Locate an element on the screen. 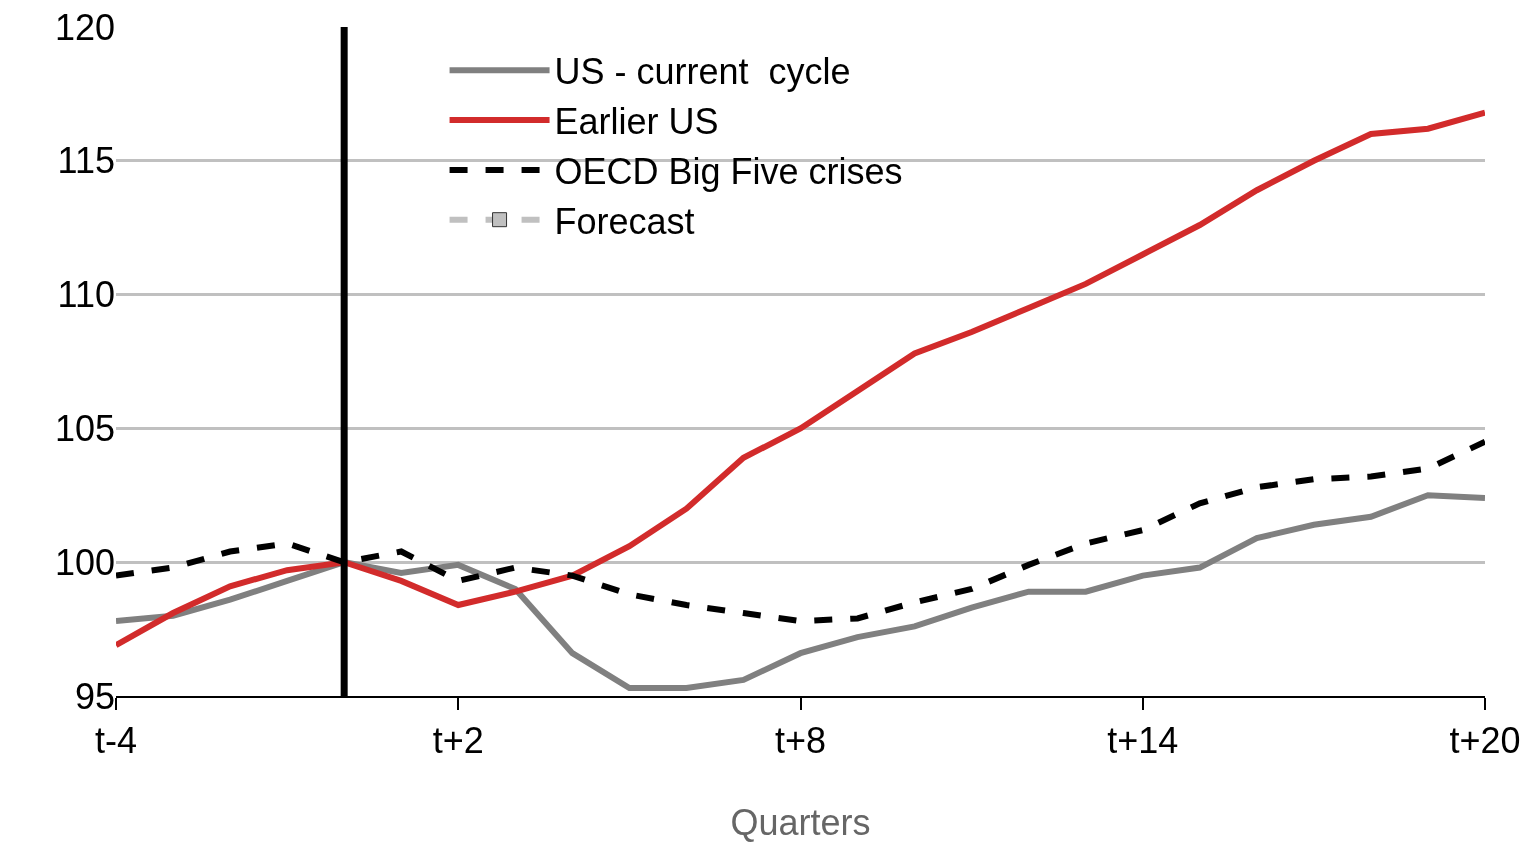  x-tick-label: t+20 is located at coordinates (1485, 741).